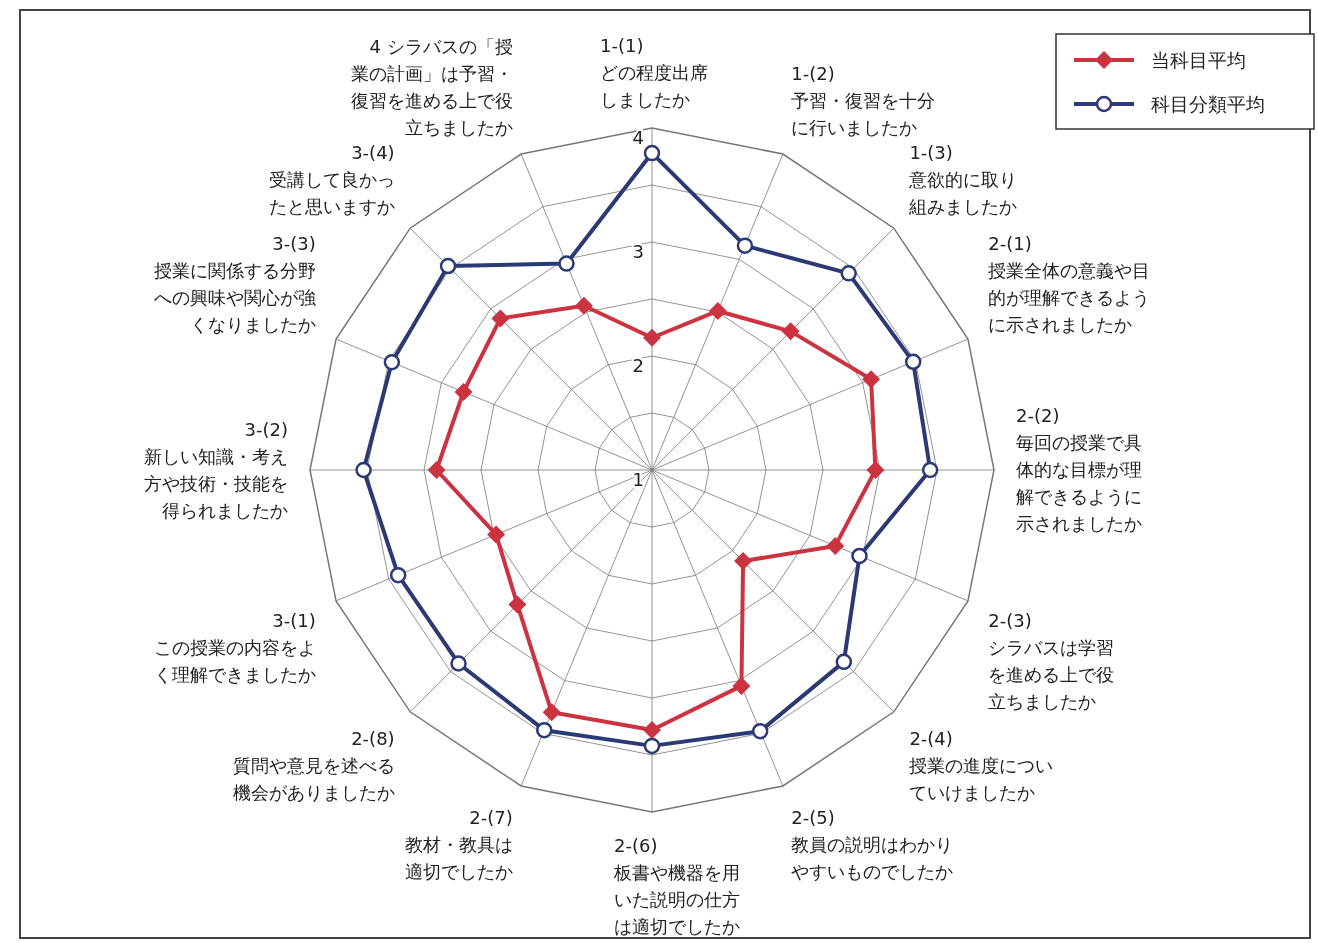  Describe the element at coordinates (216, 469) in the screenshot. I see `spoke-label: 3-(2) 新しい知識・考え方や技術・技能を得られましたか` at that location.